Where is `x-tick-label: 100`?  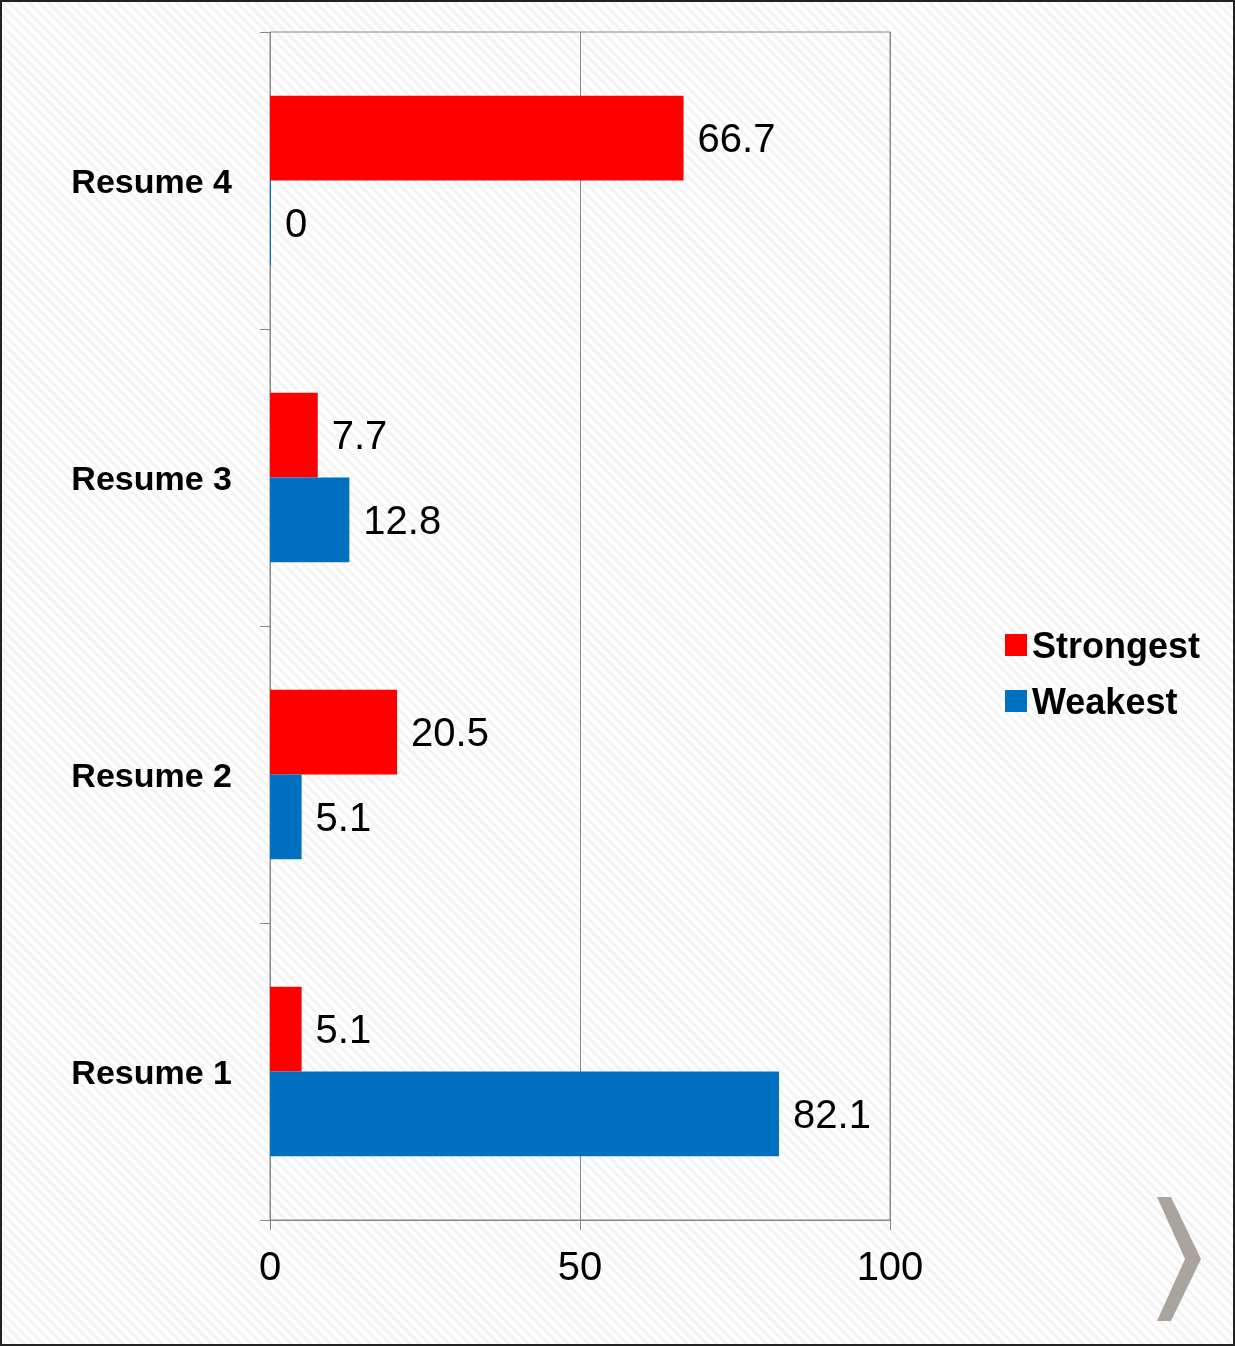 x-tick-label: 100 is located at coordinates (890, 1266).